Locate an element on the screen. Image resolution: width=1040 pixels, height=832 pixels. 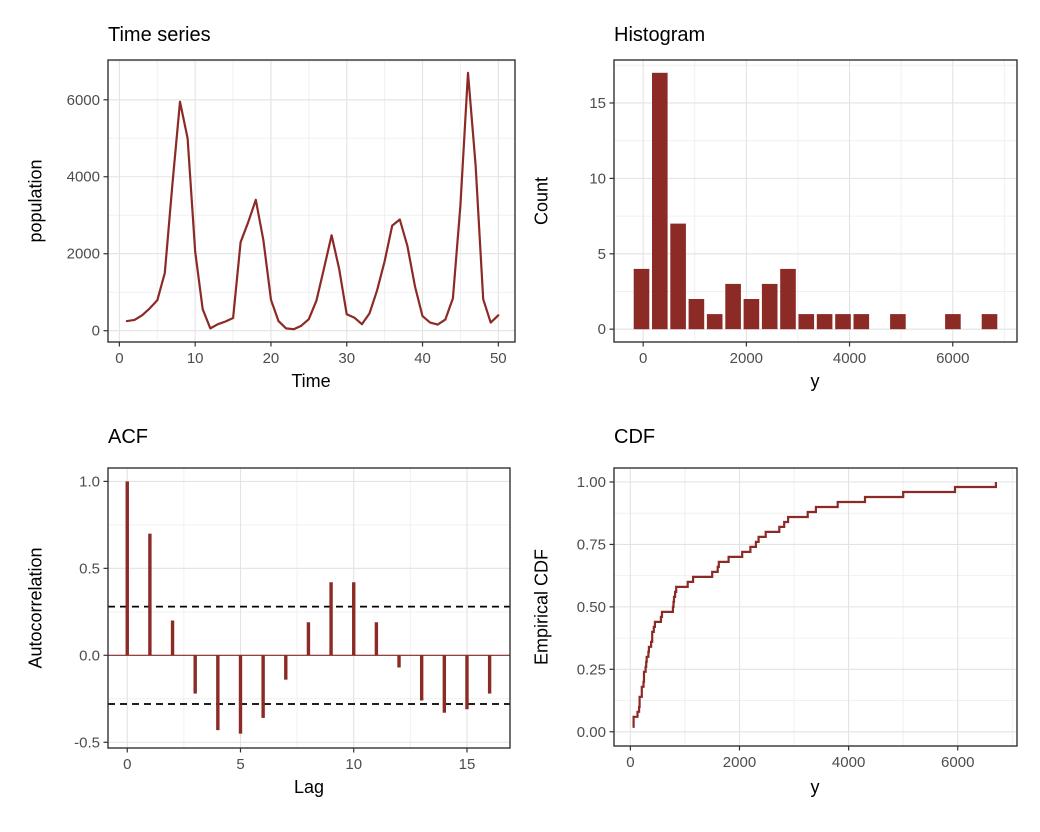
y-tick-label: 1.00 is located at coordinates (591, 482).